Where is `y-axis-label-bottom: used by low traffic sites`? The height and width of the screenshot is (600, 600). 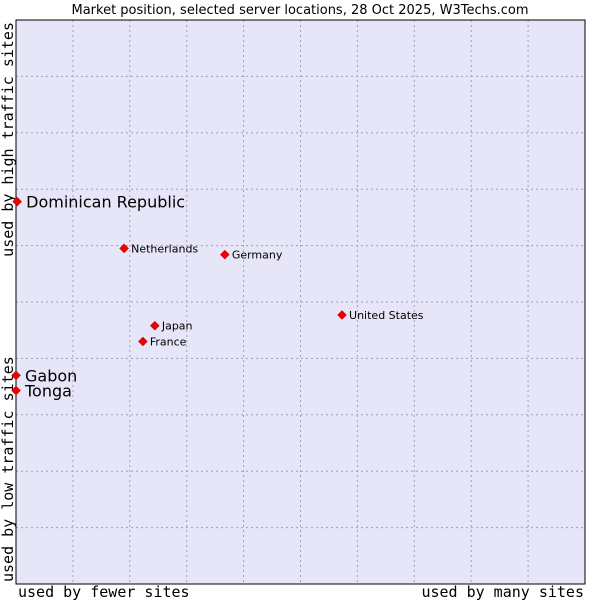
y-axis-label-bottom: used by low traffic sites is located at coordinates (8, 469).